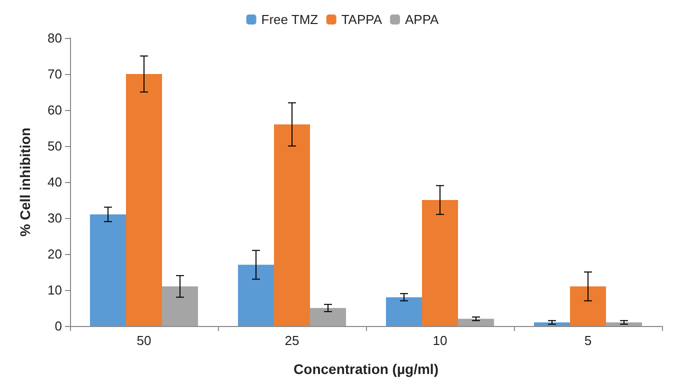  I want to click on y-tick-label: 20, so click(55, 254).